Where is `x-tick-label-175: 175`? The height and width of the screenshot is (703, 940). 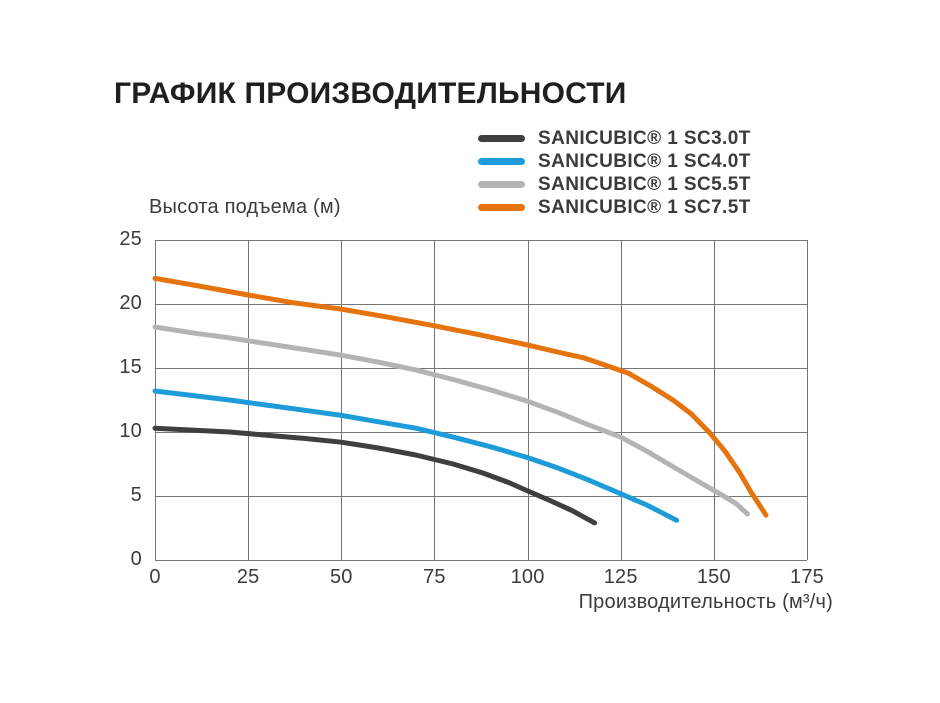 x-tick-label-175: 175 is located at coordinates (807, 577).